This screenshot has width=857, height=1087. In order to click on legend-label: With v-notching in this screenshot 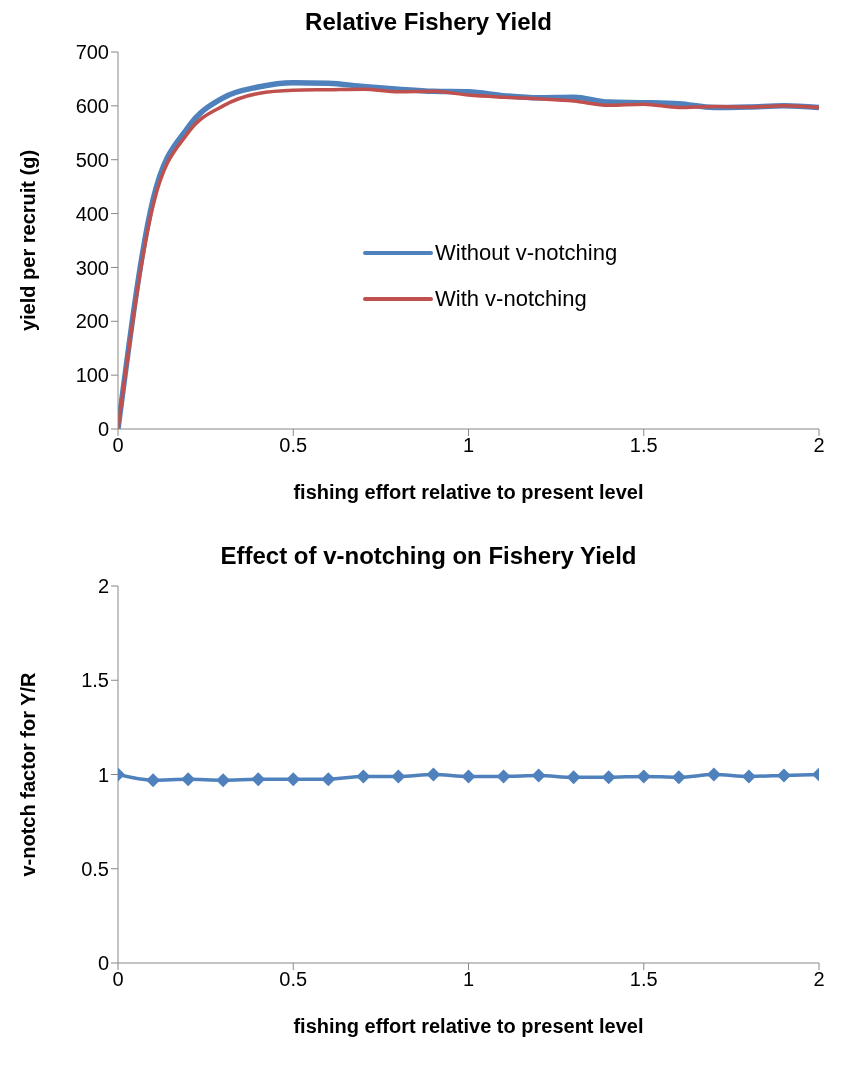, I will do `click(511, 299)`.